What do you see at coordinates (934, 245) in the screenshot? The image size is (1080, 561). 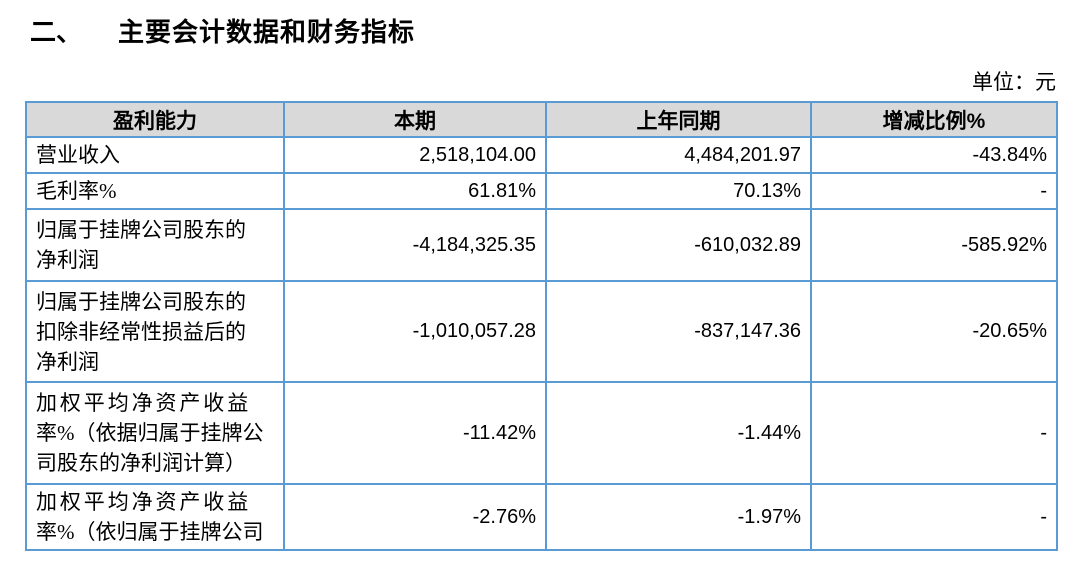 I see `change-ratio-value: -585.92%` at bounding box center [934, 245].